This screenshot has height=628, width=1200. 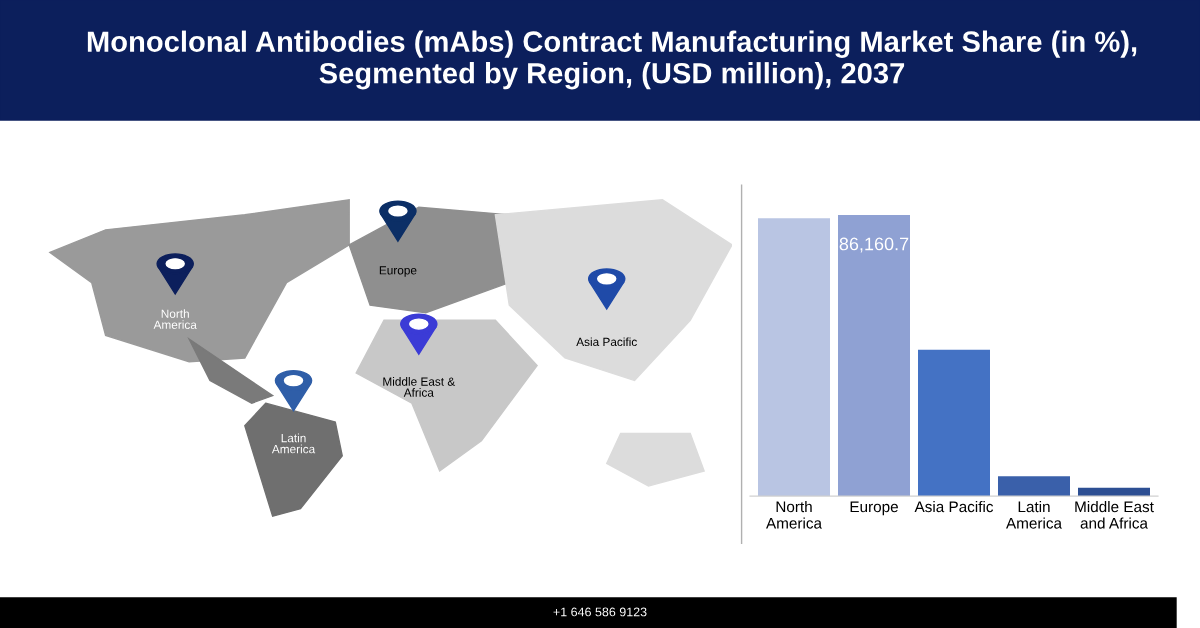 I want to click on data-label: 86,160.7, so click(x=874, y=245).